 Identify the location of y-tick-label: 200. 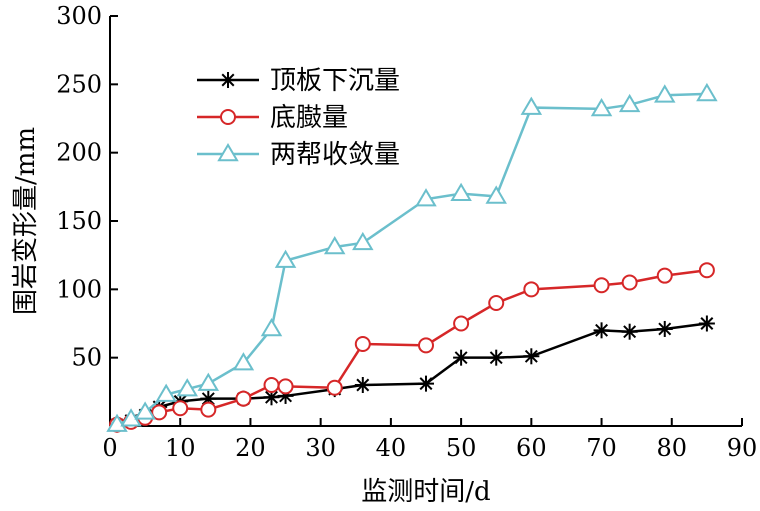
(79, 153).